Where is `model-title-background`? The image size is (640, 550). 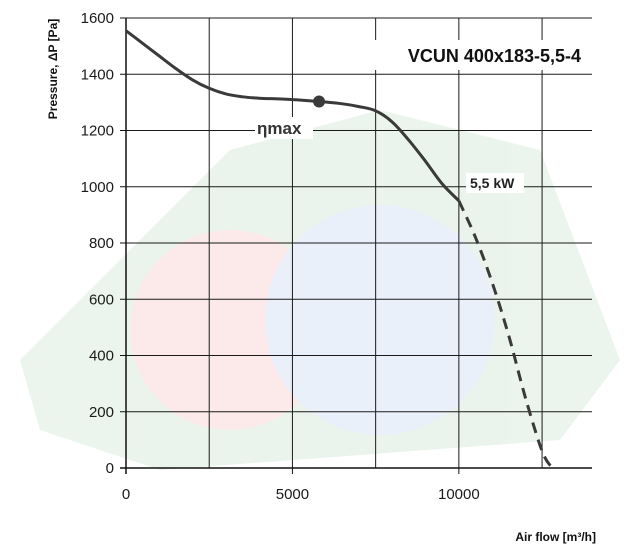
model-title-background is located at coordinates (479, 55).